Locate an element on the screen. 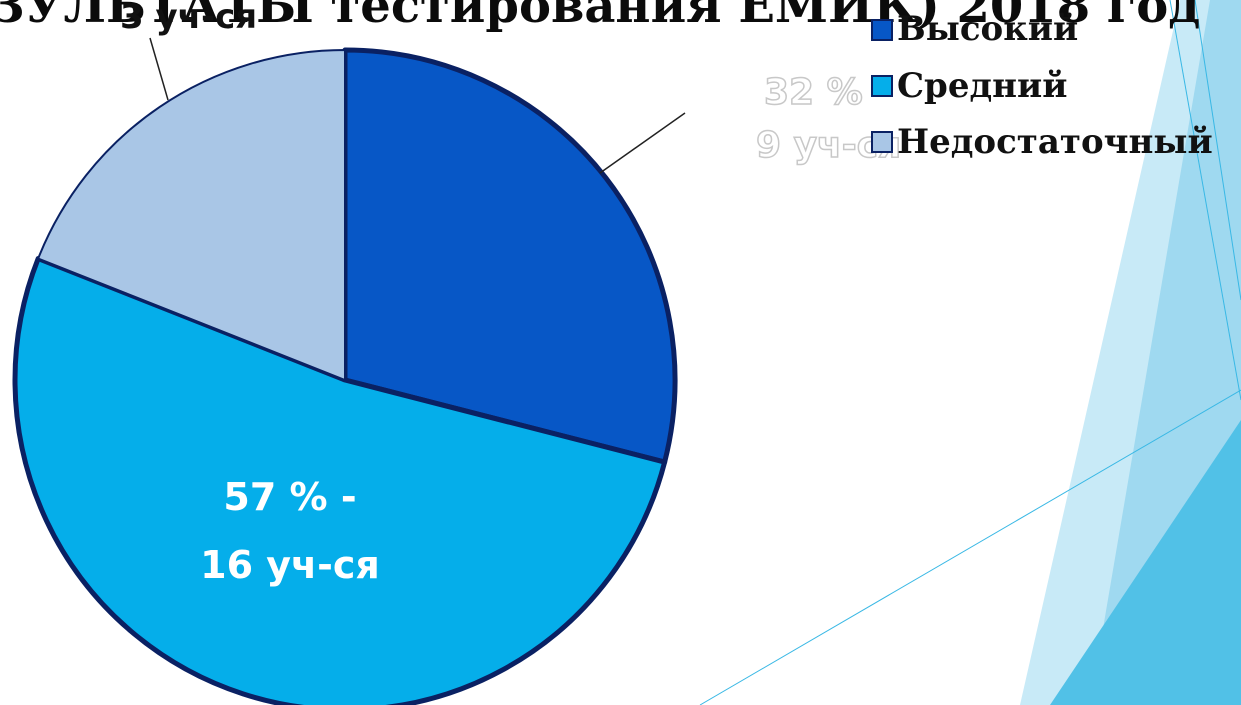 This screenshot has height=705, width=1241. legend-swatch-low is located at coordinates (882, 142).